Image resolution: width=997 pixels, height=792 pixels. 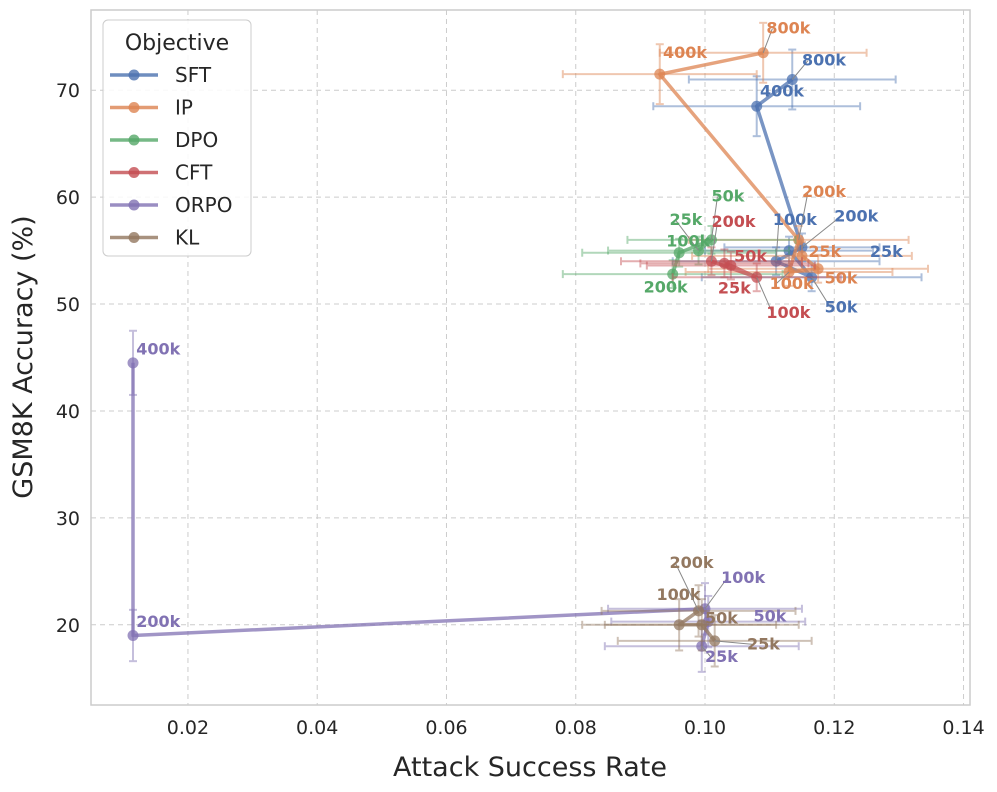 I want to click on point-label-cft: 25k, so click(x=734, y=287).